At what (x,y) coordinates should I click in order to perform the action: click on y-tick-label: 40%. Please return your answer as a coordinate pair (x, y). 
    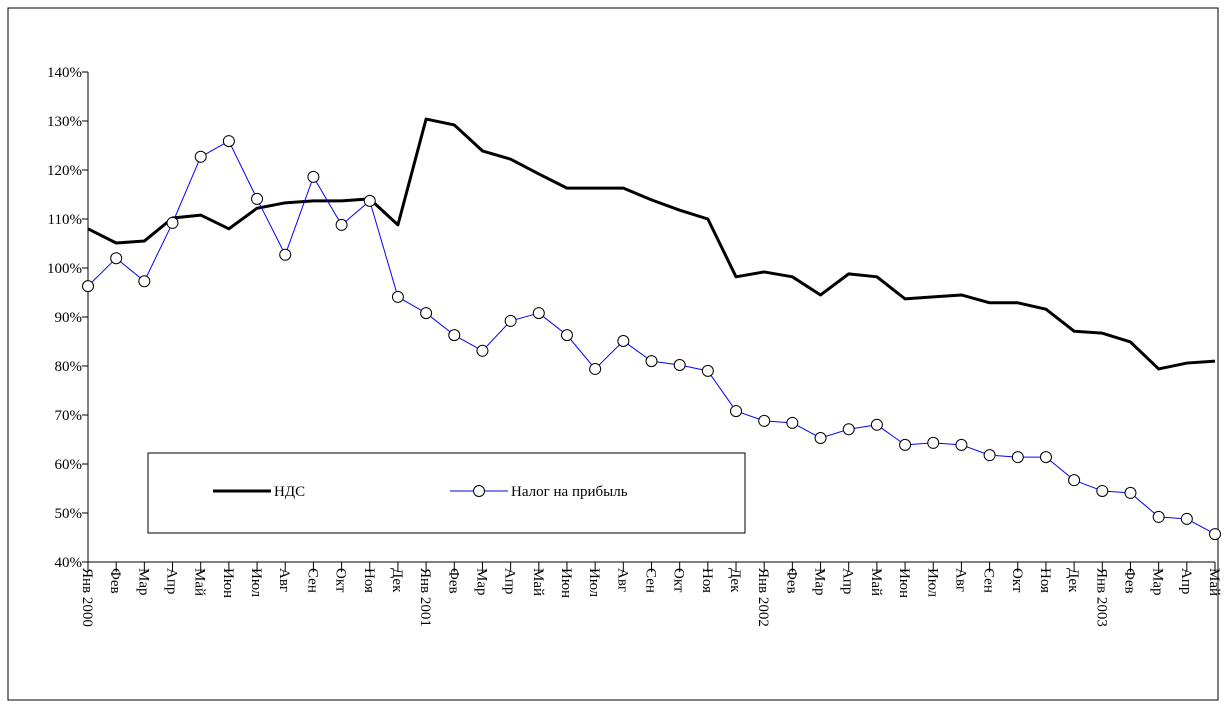
    Looking at the image, I should click on (69, 563).